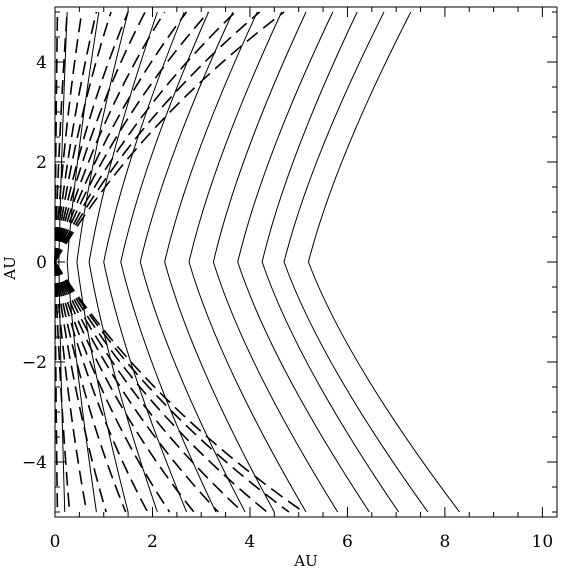 Image resolution: width=575 pixels, height=569 pixels. I want to click on y-tick-label: −2, so click(34, 363).